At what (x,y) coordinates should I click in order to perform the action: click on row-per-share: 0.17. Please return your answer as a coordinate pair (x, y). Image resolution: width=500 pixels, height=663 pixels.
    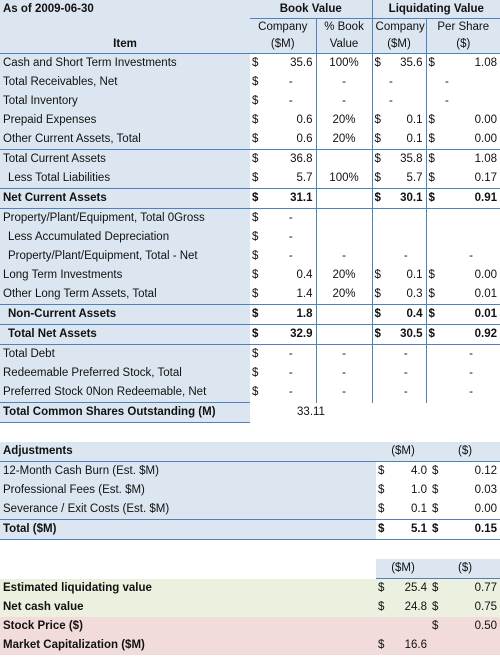
    Looking at the image, I should click on (486, 178).